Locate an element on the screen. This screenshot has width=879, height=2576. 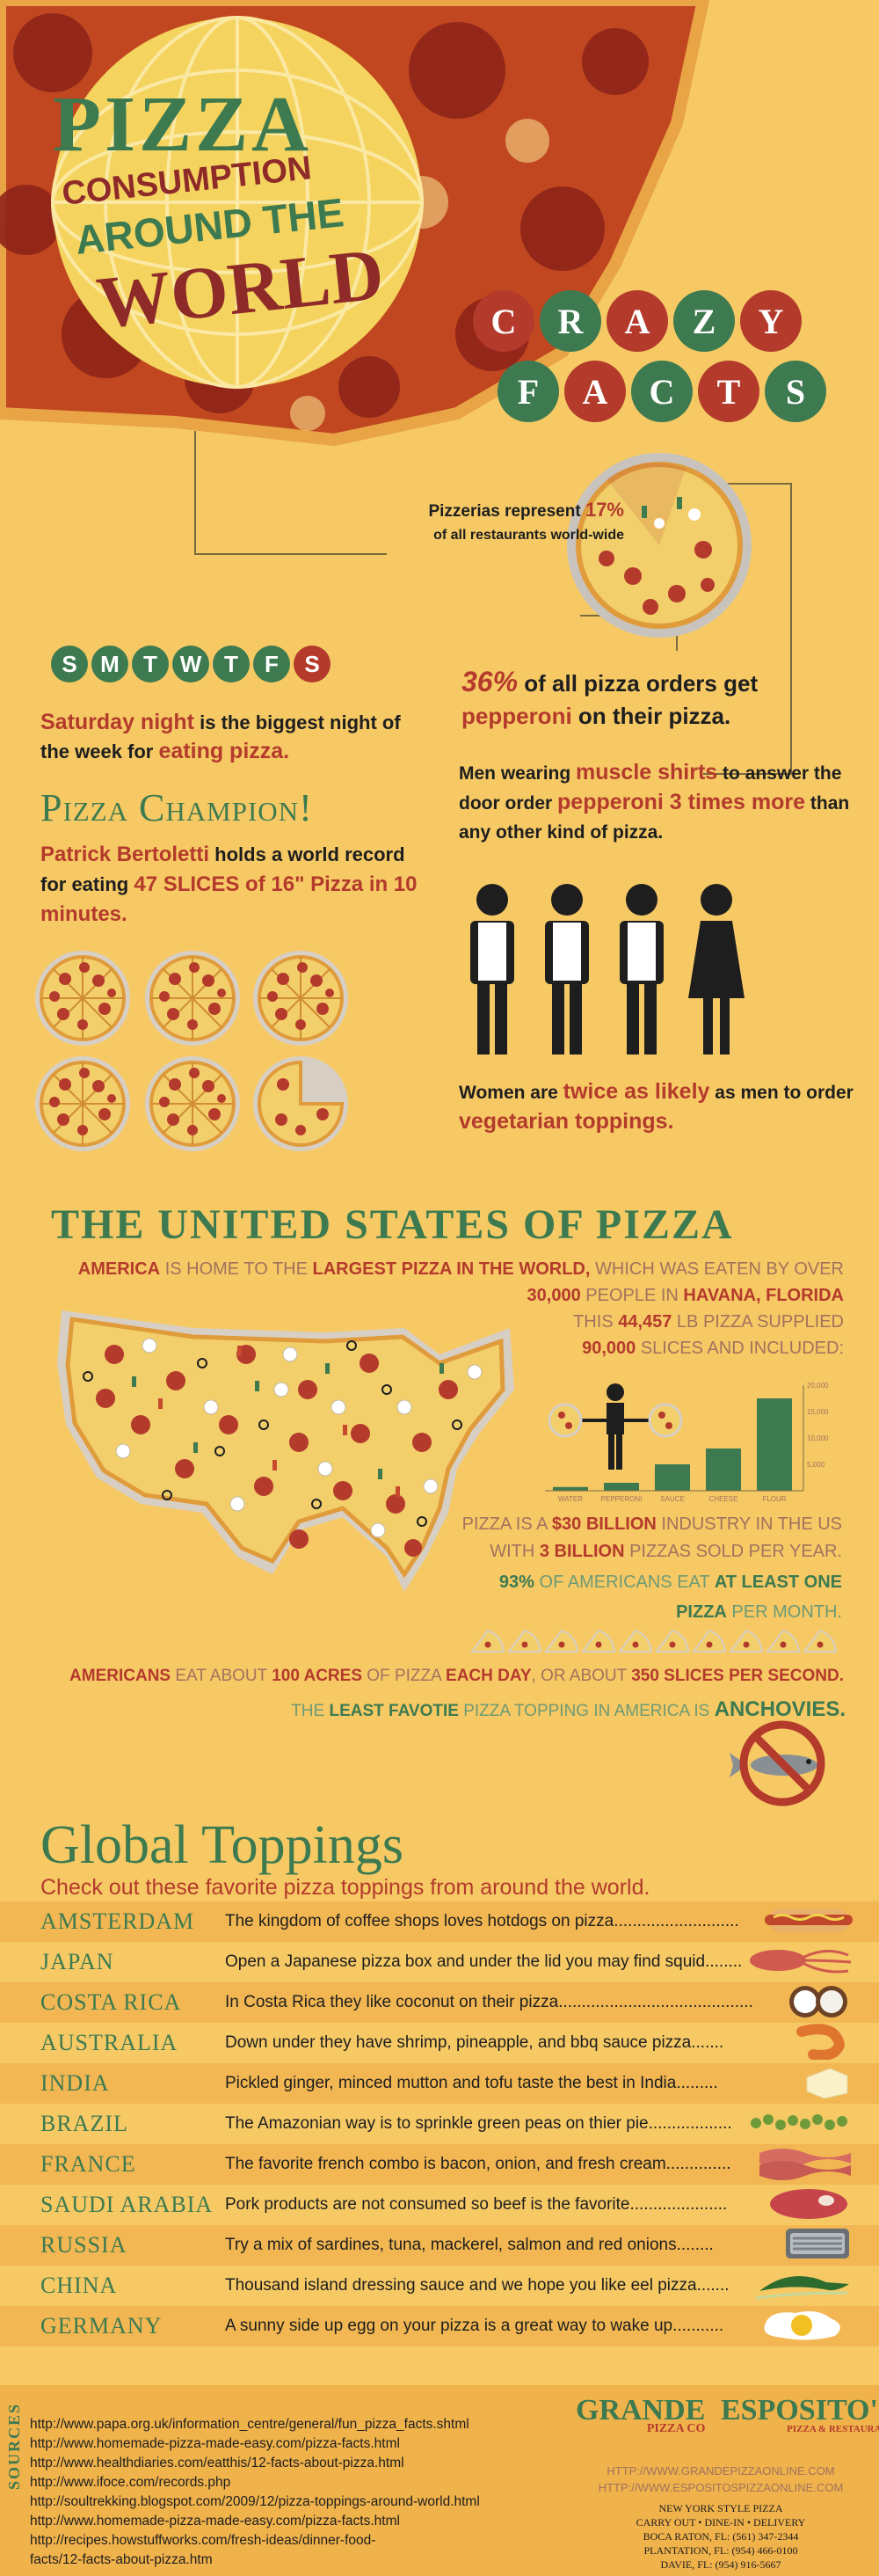
industry-text-1: PIZZA IS A is located at coordinates (506, 1524).